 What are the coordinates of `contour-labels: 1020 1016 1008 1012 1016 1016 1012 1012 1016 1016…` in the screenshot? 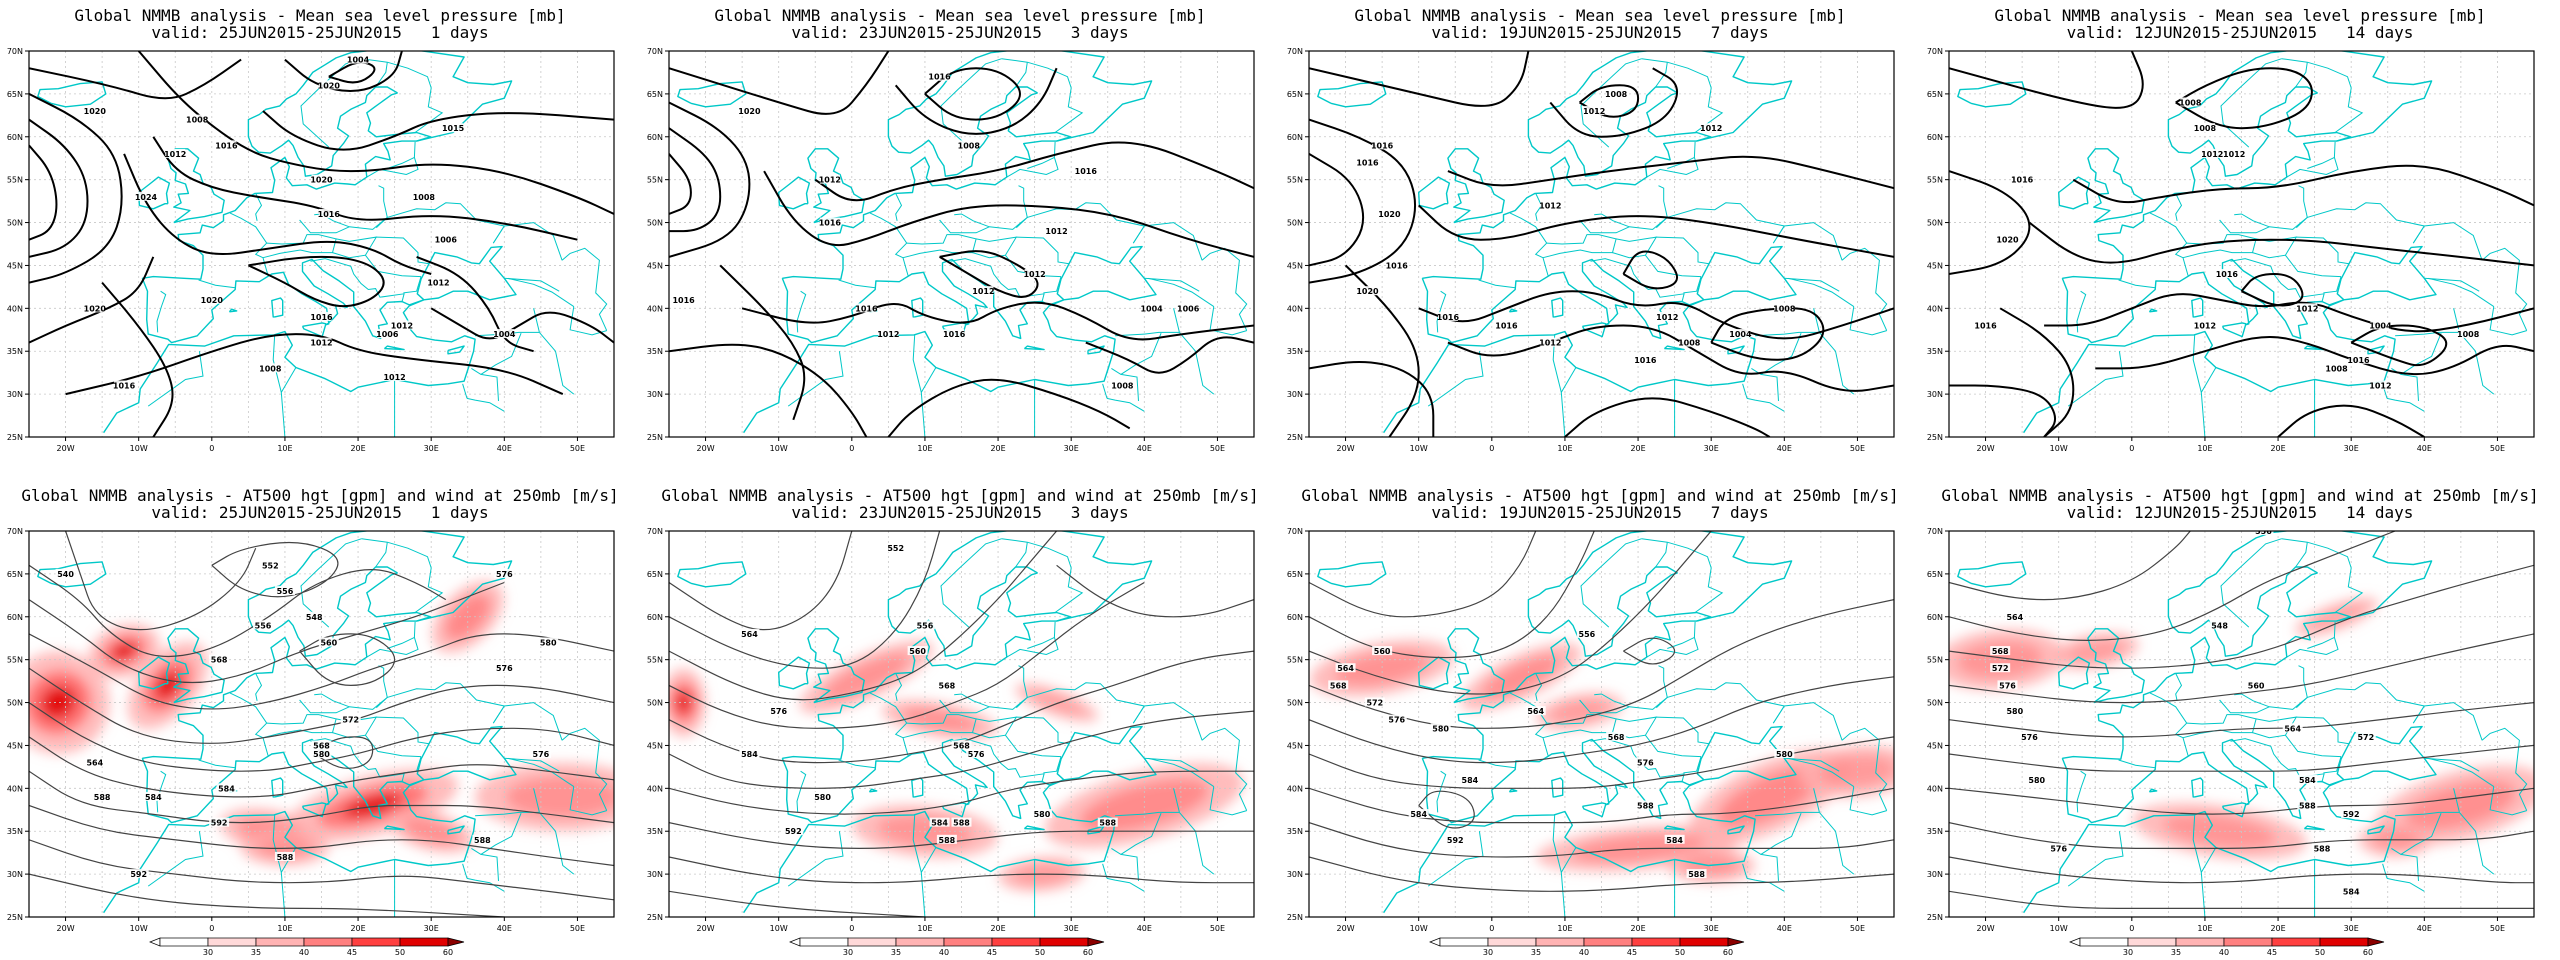 It's located at (936, 231).